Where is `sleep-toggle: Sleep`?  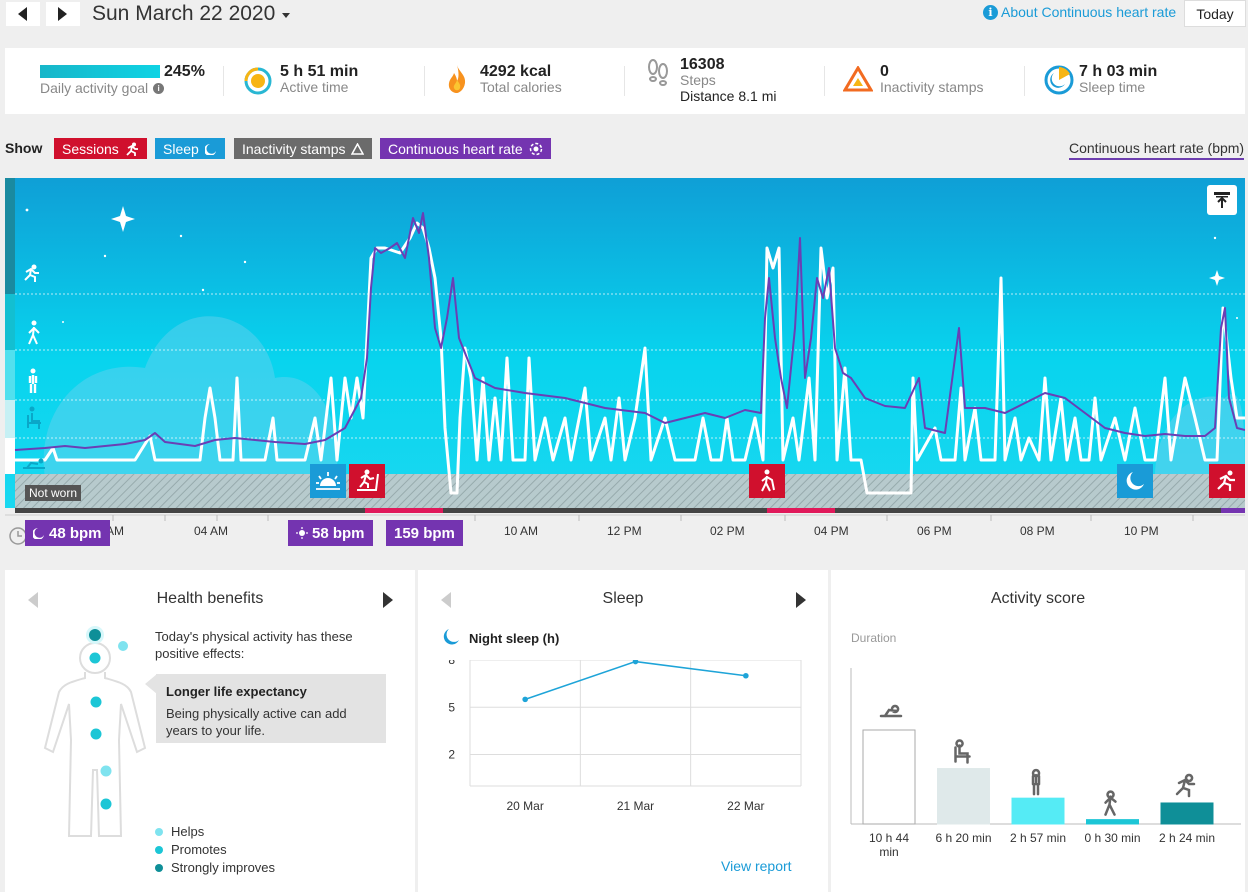
sleep-toggle: Sleep is located at coordinates (190, 148).